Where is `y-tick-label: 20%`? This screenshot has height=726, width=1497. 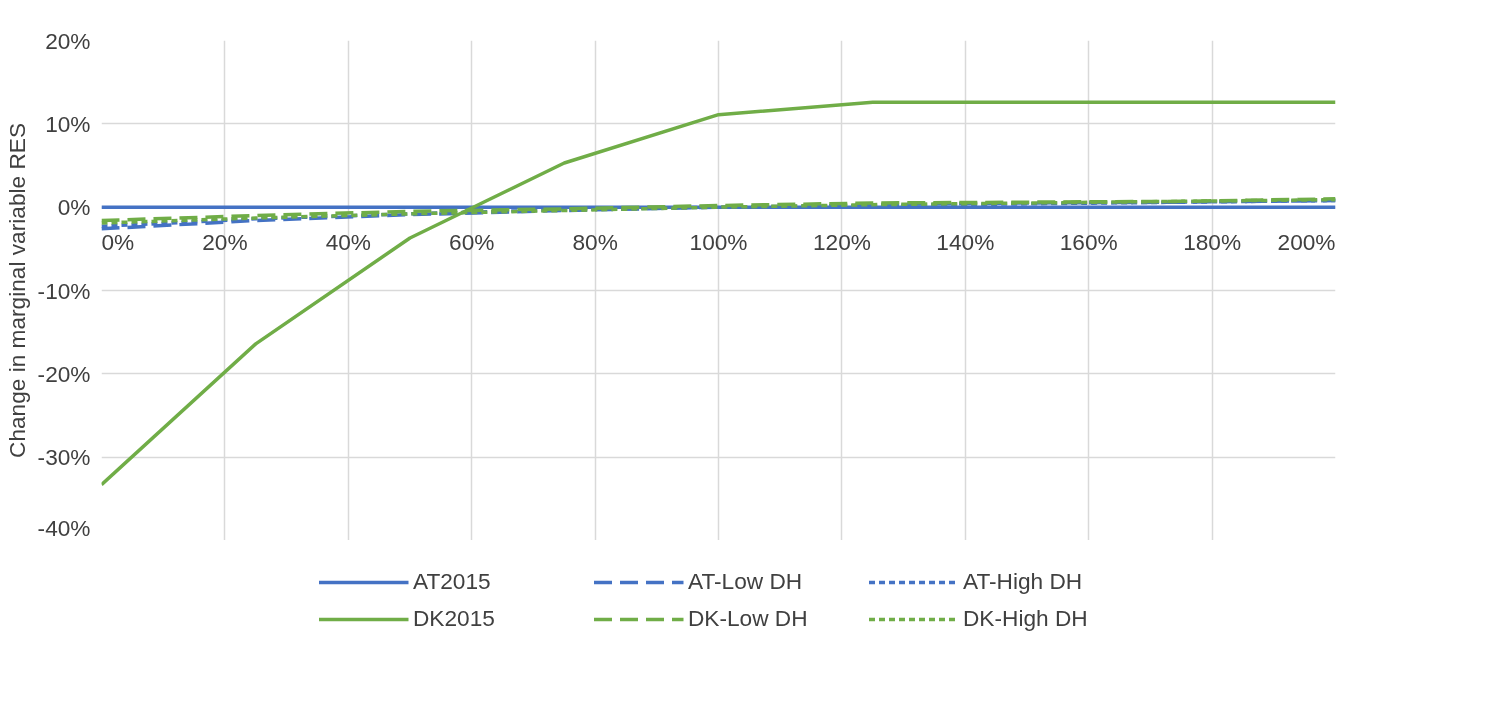 y-tick-label: 20% is located at coordinates (68, 40).